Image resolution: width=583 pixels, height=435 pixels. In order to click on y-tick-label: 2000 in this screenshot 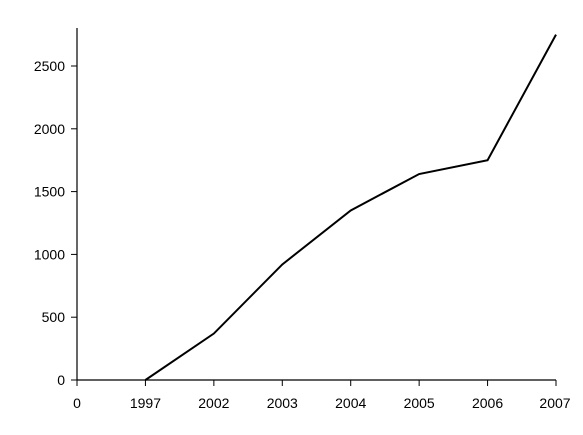, I will do `click(49, 129)`.